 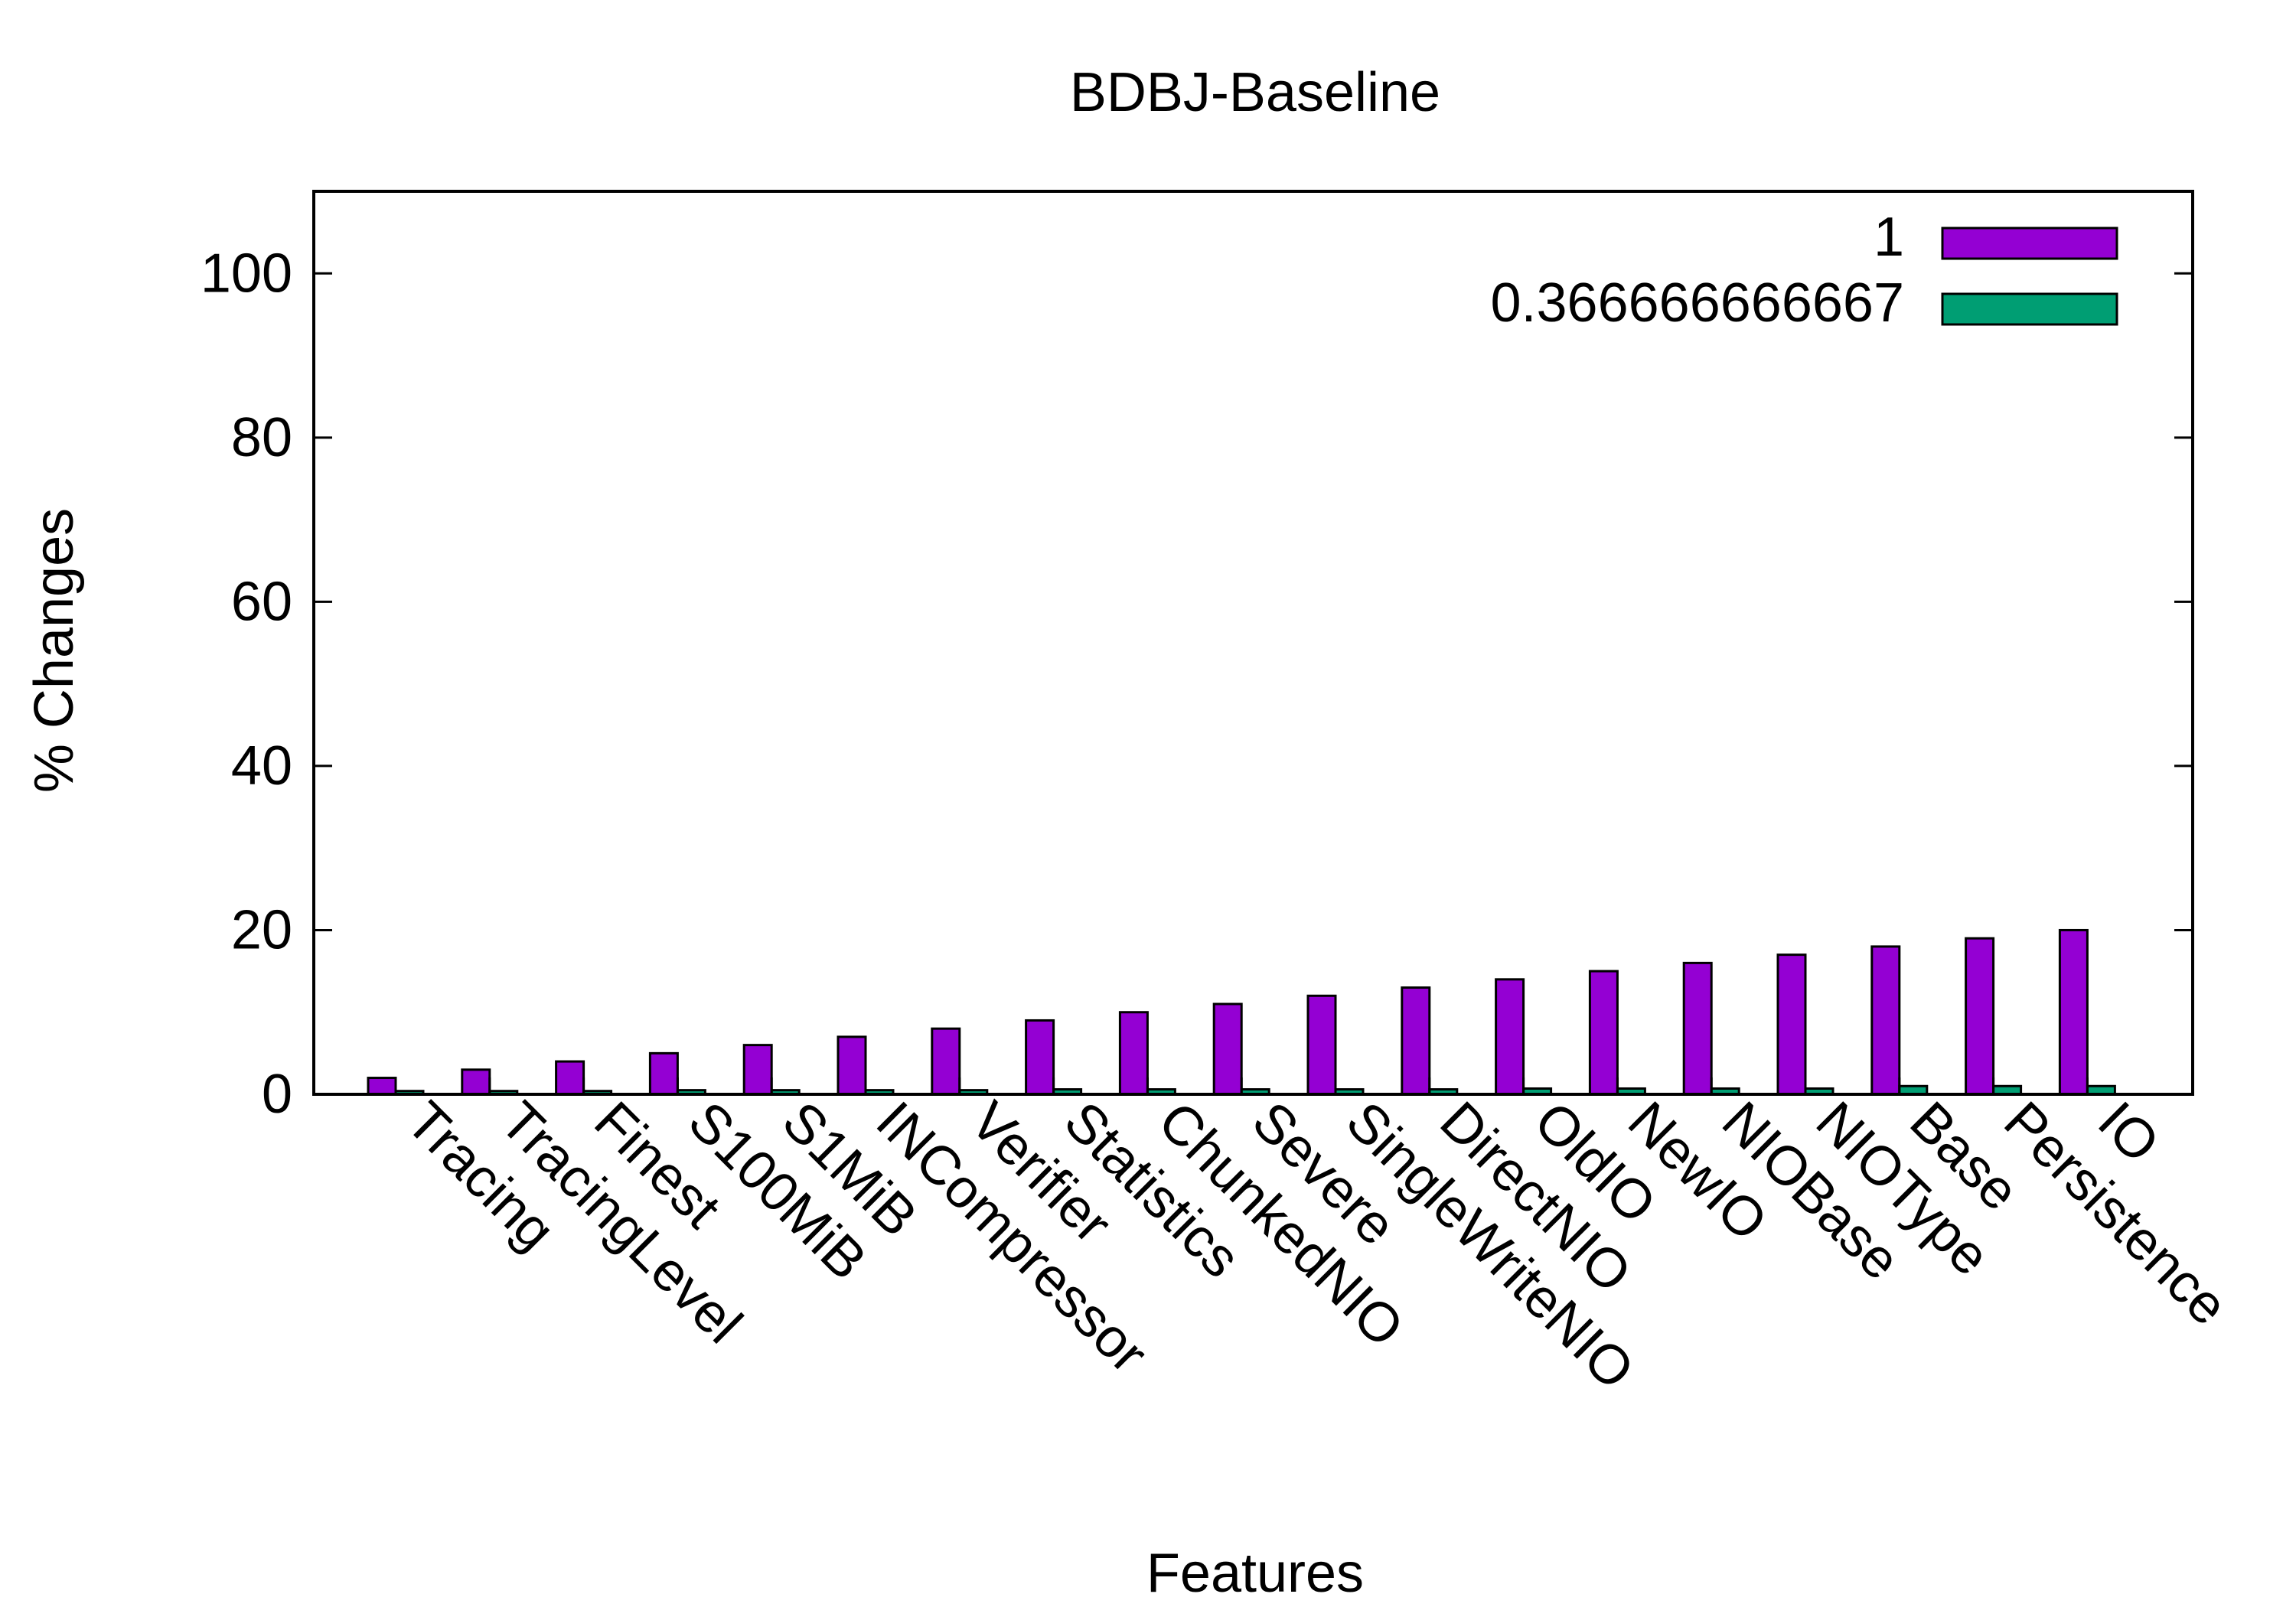 What do you see at coordinates (261, 601) in the screenshot?
I see `y-tick-label: 60` at bounding box center [261, 601].